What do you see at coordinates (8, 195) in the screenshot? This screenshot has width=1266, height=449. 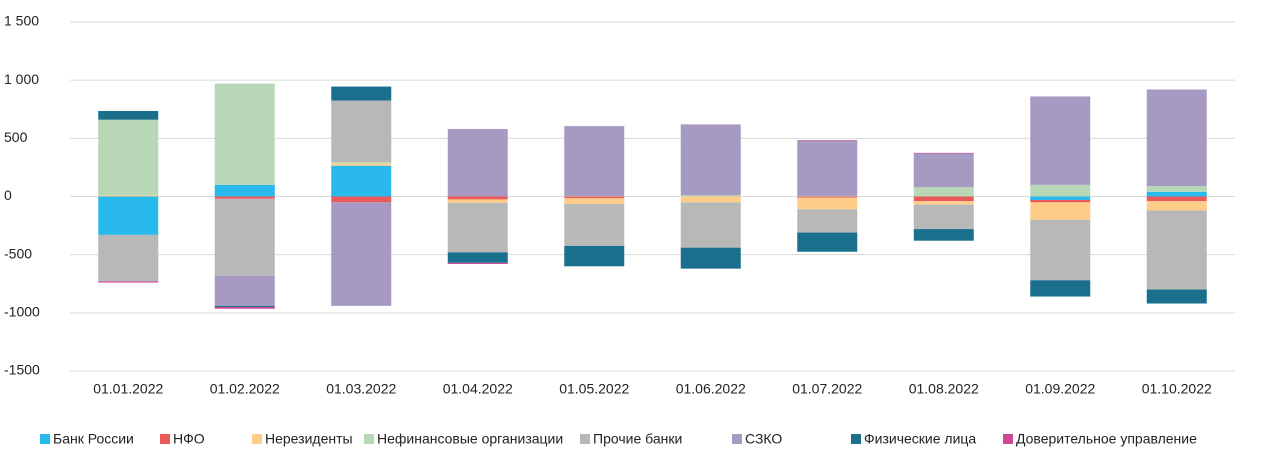 I see `y-tick-label: 0` at bounding box center [8, 195].